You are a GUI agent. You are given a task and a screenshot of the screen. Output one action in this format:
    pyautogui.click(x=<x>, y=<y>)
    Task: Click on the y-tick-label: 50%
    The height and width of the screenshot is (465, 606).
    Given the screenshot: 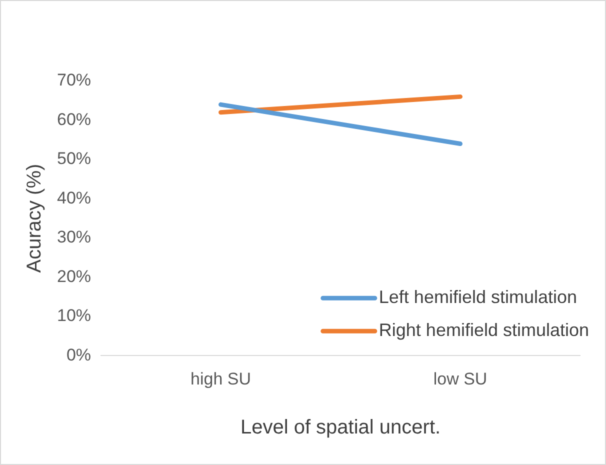 What is the action you would take?
    pyautogui.click(x=74, y=158)
    